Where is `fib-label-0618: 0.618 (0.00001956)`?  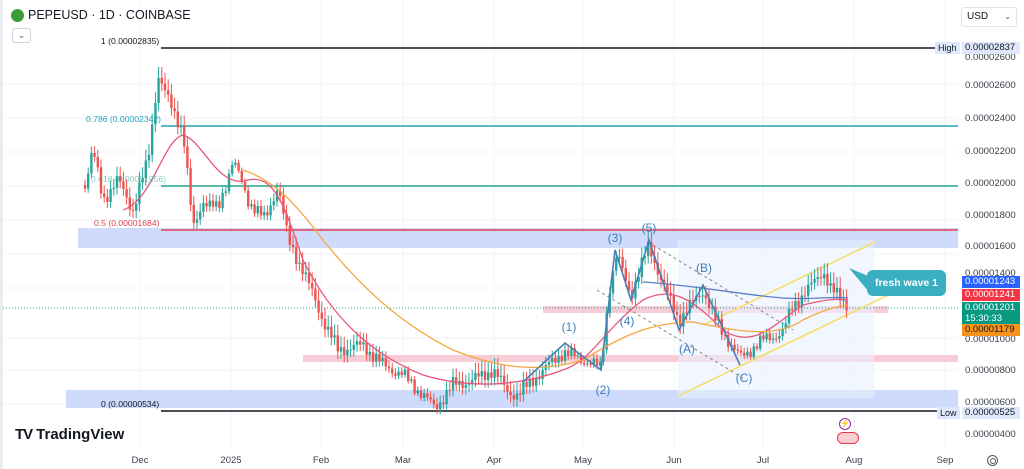 fib-label-0618: 0.618 (0.00001956) is located at coordinates (129, 179).